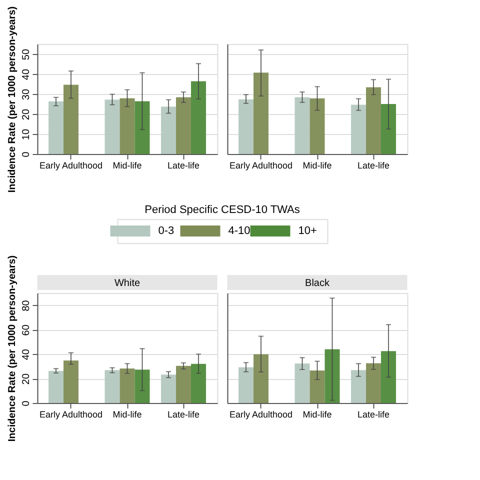 This screenshot has width=480, height=480. What do you see at coordinates (26, 306) in the screenshot?
I see `y-tick-label: 80` at bounding box center [26, 306].